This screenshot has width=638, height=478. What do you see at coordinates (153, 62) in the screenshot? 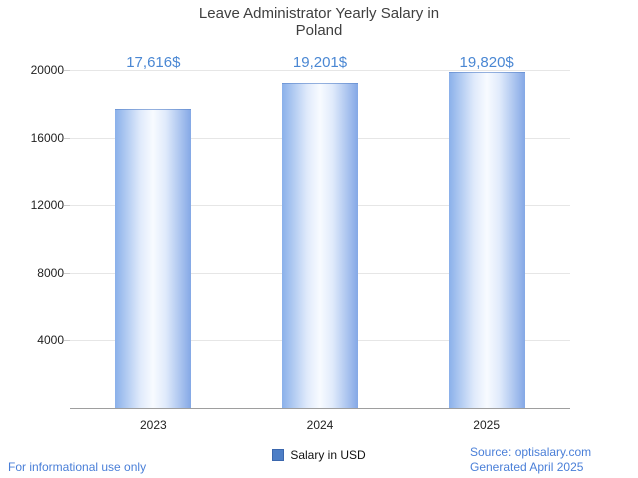
I see `value-label-2023: 17,616$` at bounding box center [153, 62].